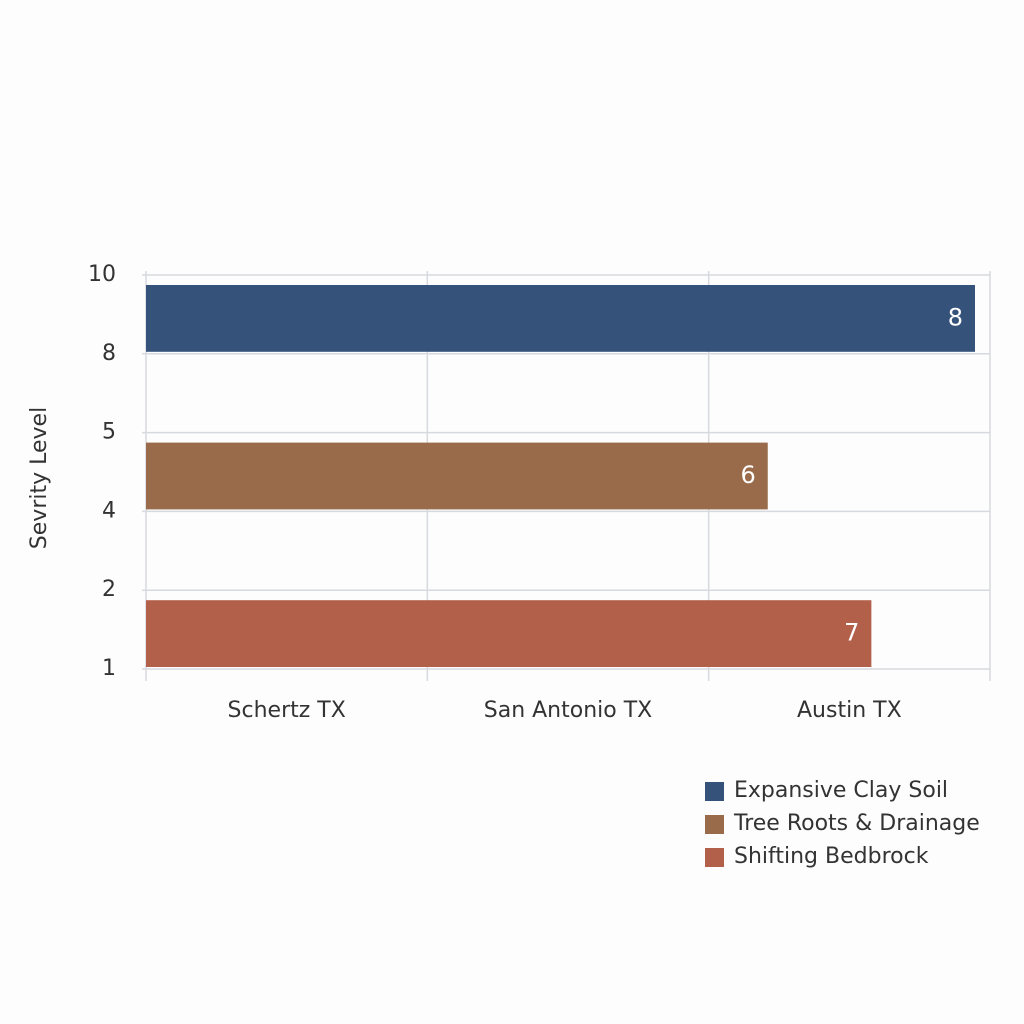  I want to click on x-tick-label: Austin TX, so click(849, 710).